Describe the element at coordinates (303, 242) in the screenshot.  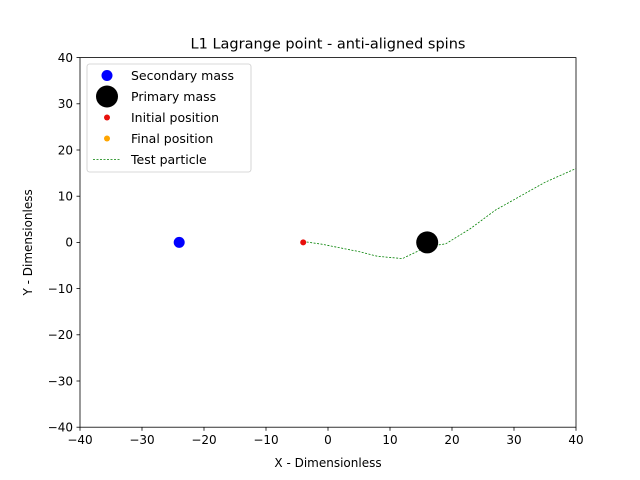
I see `initial-position-marker` at that location.